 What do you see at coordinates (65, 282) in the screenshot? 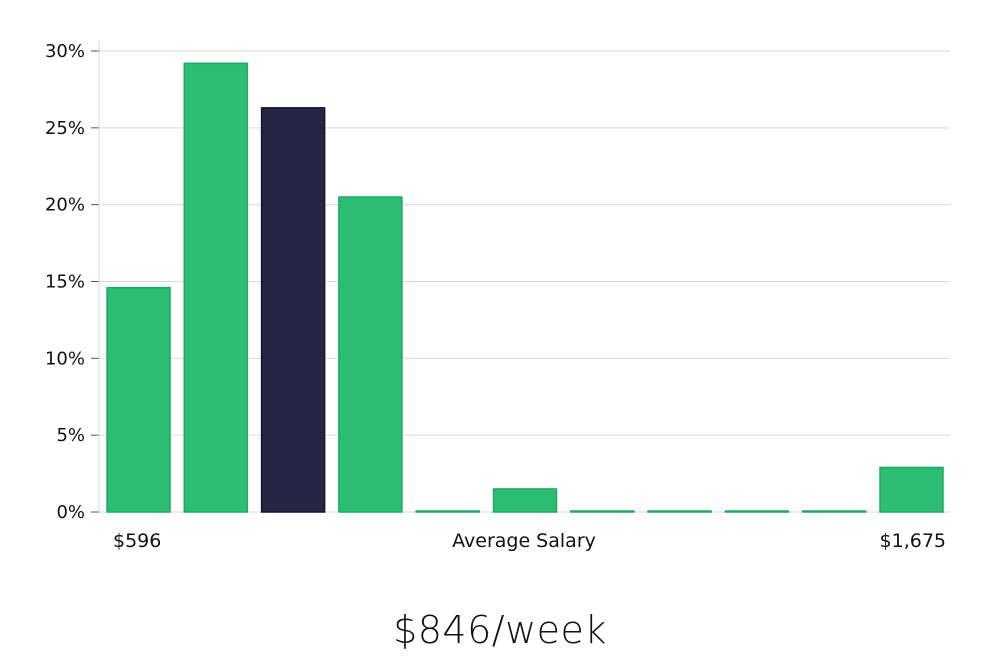
I see `y-tick-label: 15%` at bounding box center [65, 282].